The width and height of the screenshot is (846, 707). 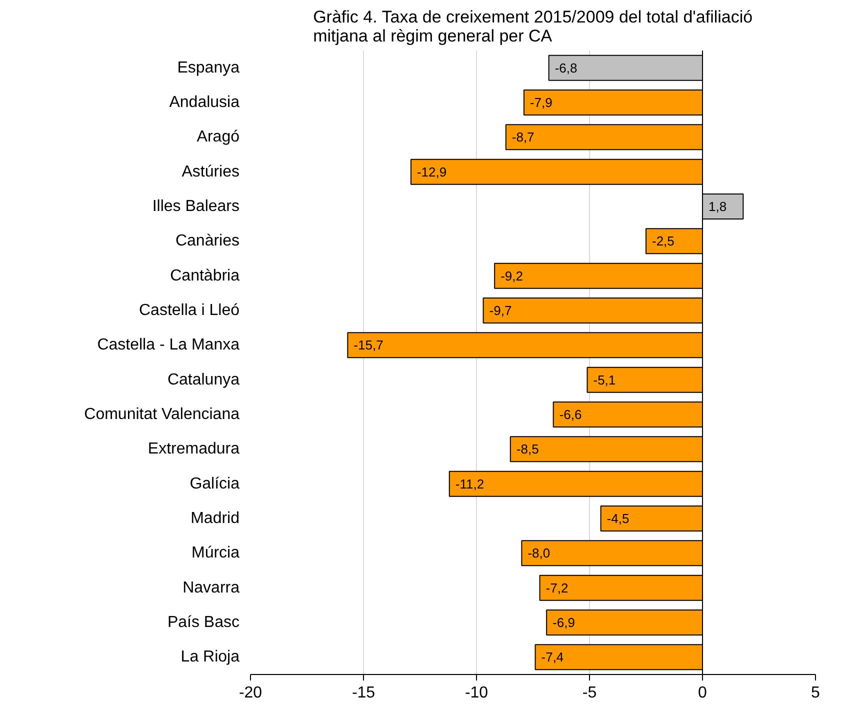 What do you see at coordinates (563, 622) in the screenshot?
I see `data-label: -6,9` at bounding box center [563, 622].